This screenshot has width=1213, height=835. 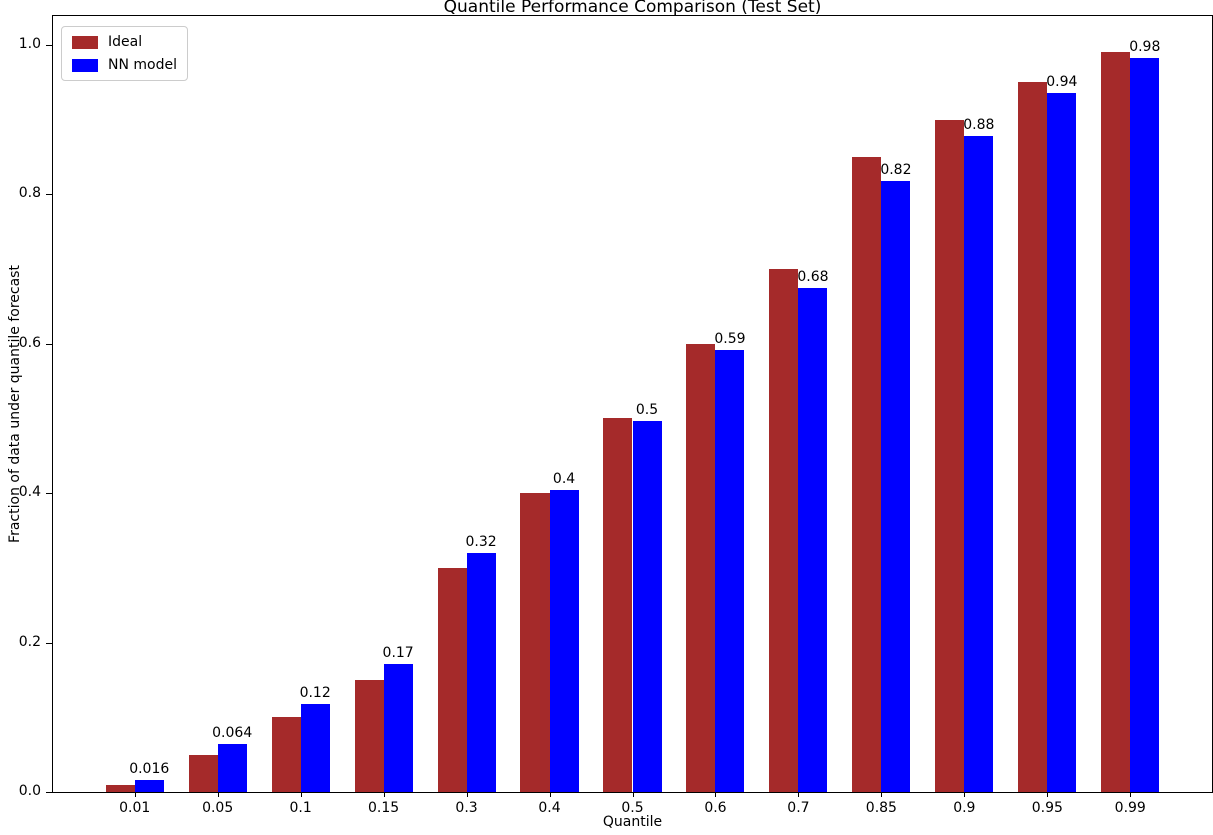 I want to click on legend-swatch-ideal, so click(x=85, y=42).